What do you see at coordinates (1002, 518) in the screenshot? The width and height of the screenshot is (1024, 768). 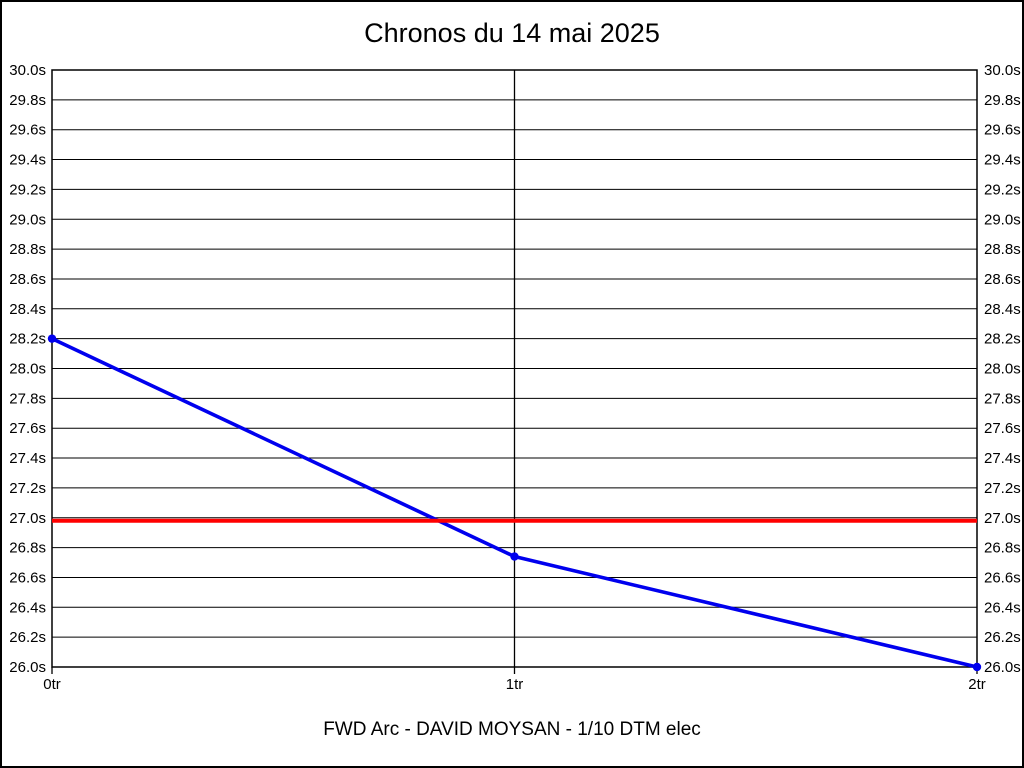 I see `y-tick-label-right: 27.0s` at bounding box center [1002, 518].